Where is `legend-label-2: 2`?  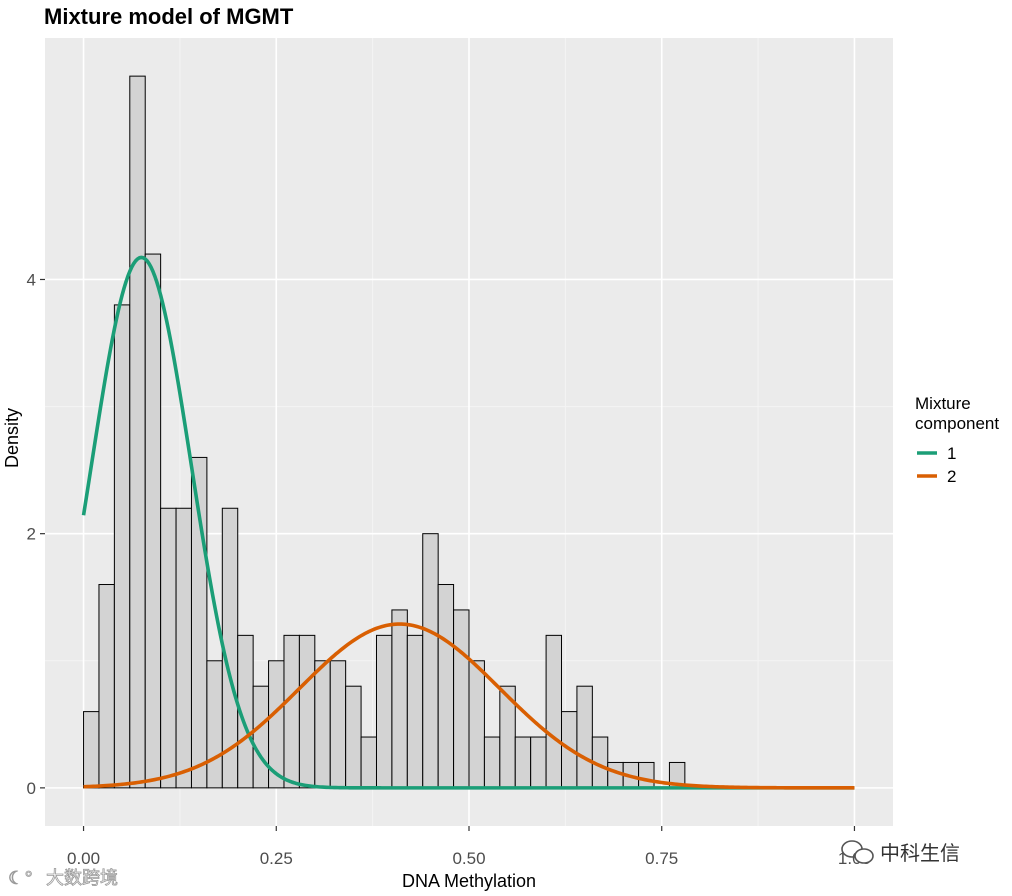
legend-label-2: 2 is located at coordinates (951, 476).